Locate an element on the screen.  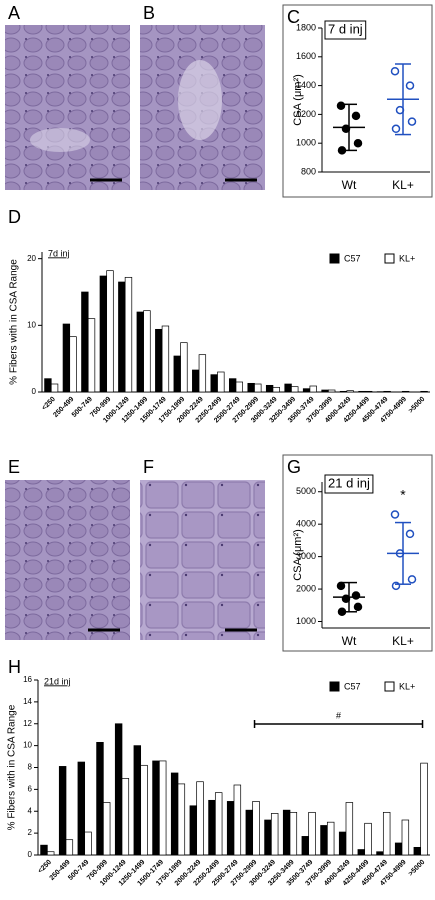
panel-label: E is located at coordinates (14, 467).